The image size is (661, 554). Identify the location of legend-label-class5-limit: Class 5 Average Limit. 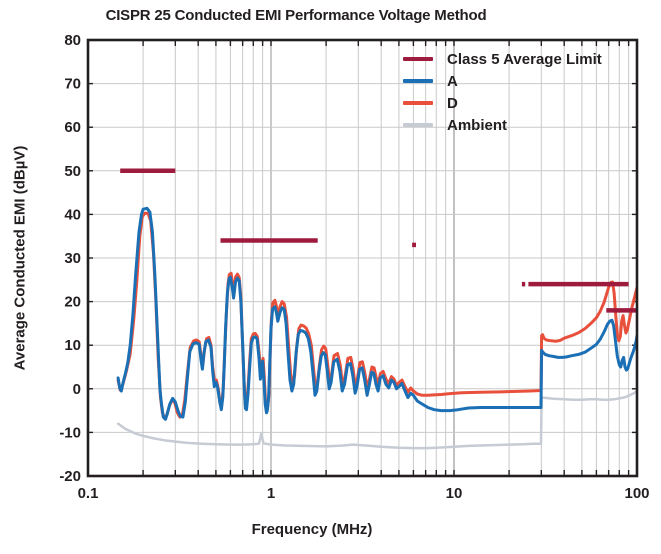
(524, 59).